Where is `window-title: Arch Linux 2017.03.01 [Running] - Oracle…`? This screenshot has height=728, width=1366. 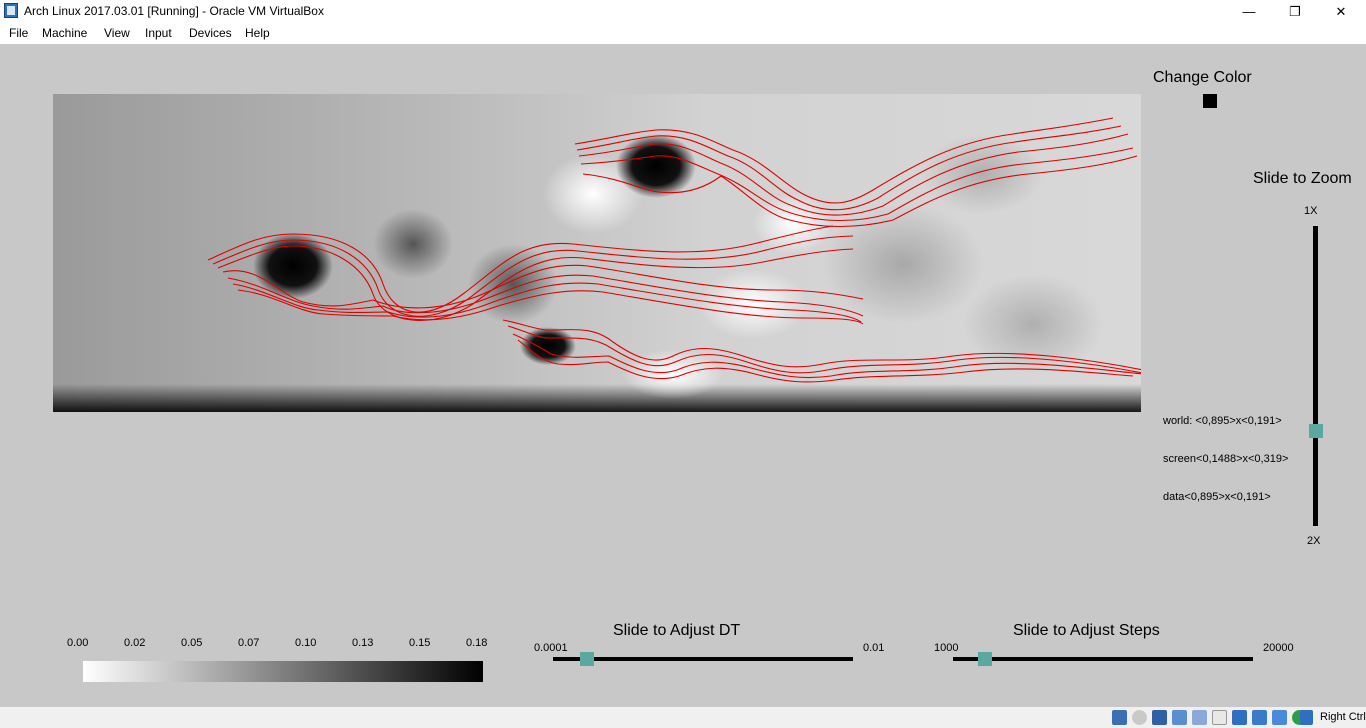
window-title: Arch Linux 2017.03.01 [Running] - Oracle… is located at coordinates (174, 11).